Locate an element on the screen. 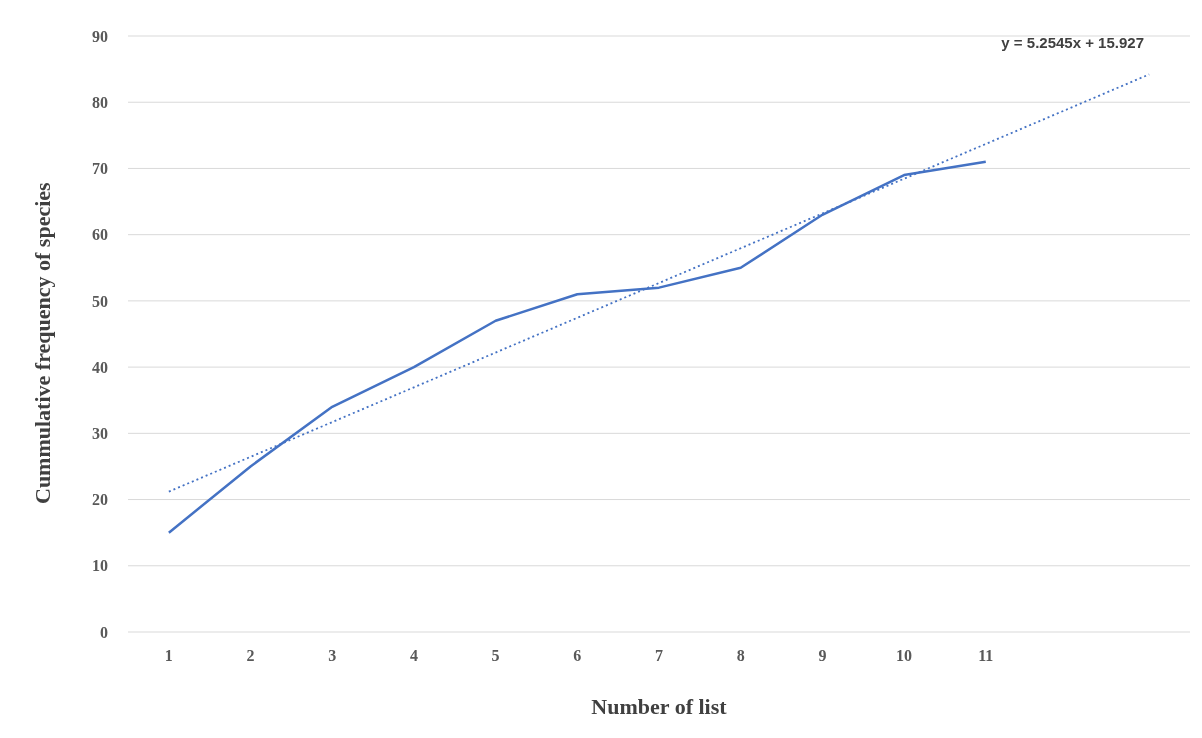 The height and width of the screenshot is (738, 1202). x-tick-label: 3 is located at coordinates (332, 656).